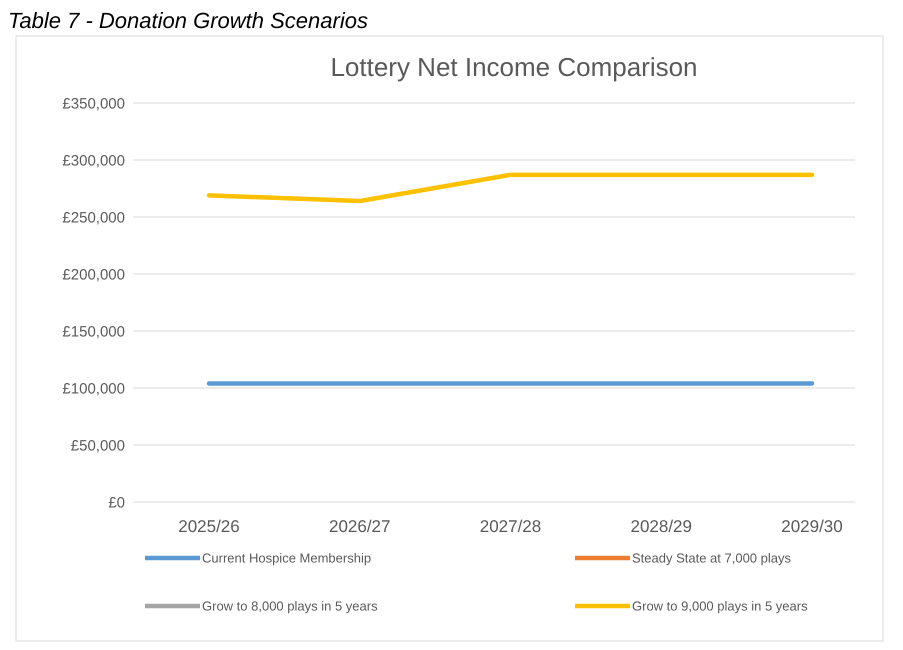 The height and width of the screenshot is (650, 903). I want to click on legend-label: Current Hospice Membership, so click(287, 558).